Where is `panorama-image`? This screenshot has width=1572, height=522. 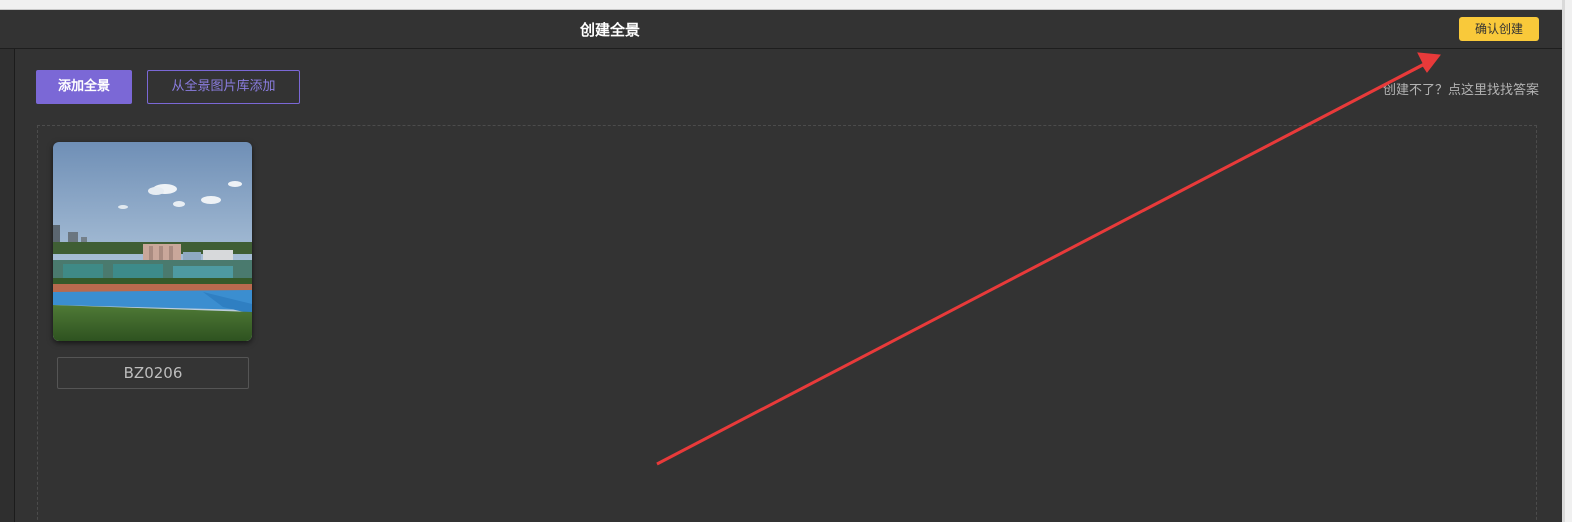
panorama-image is located at coordinates (152, 241).